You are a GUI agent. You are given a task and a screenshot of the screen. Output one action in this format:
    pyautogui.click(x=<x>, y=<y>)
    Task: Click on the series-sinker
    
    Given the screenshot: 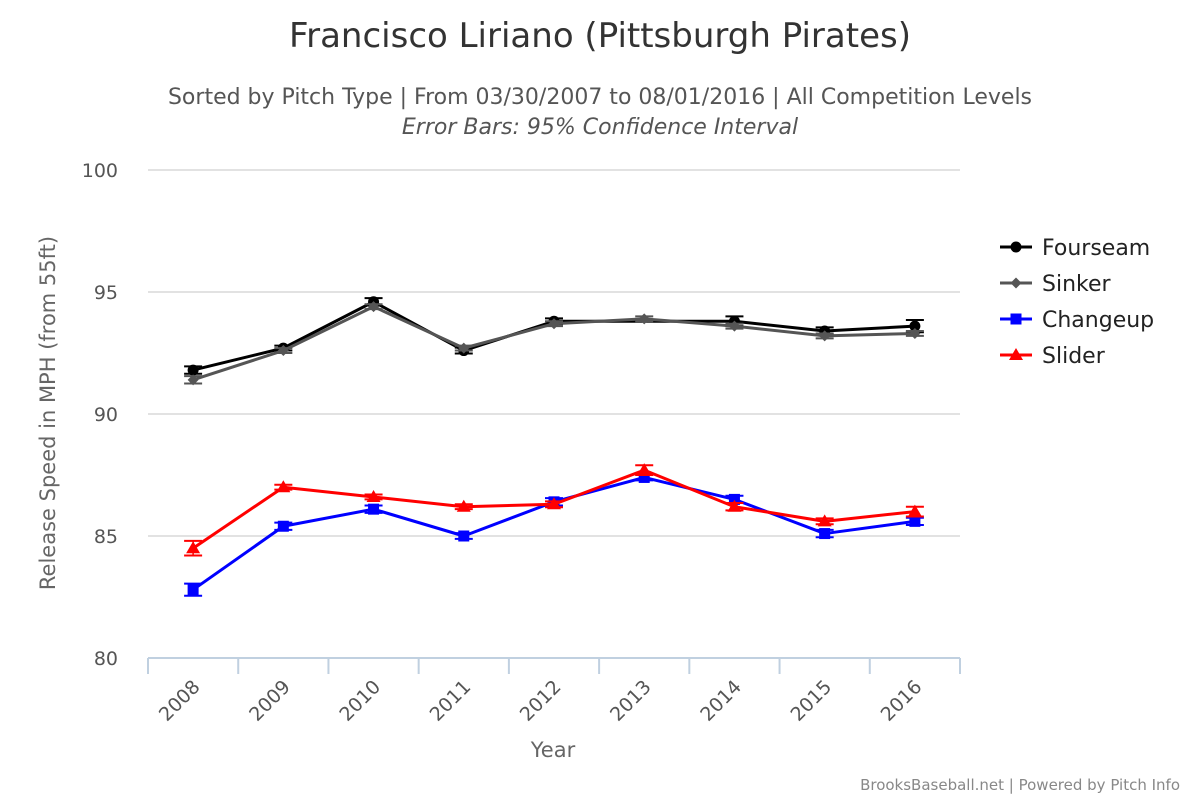 What is the action you would take?
    pyautogui.click(x=554, y=343)
    